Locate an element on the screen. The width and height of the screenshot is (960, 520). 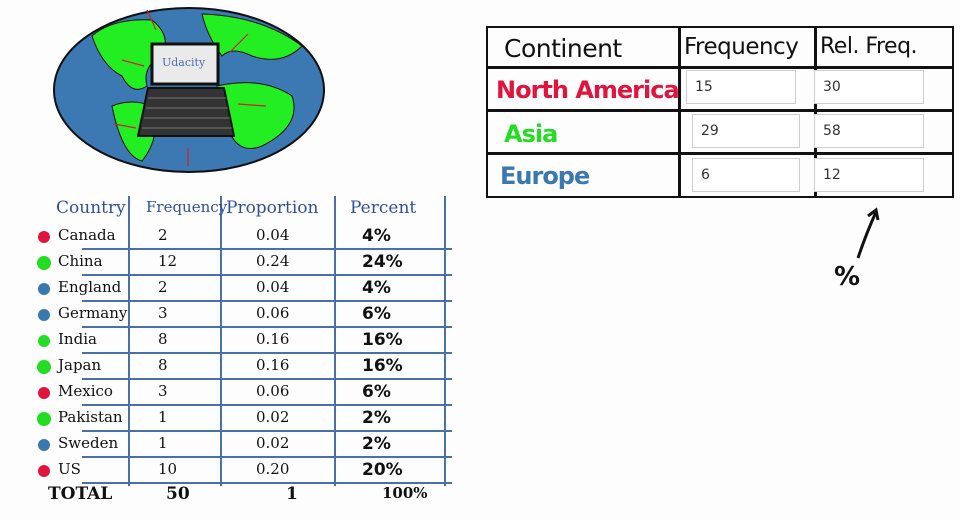
total-proportion: 1 is located at coordinates (292, 494).